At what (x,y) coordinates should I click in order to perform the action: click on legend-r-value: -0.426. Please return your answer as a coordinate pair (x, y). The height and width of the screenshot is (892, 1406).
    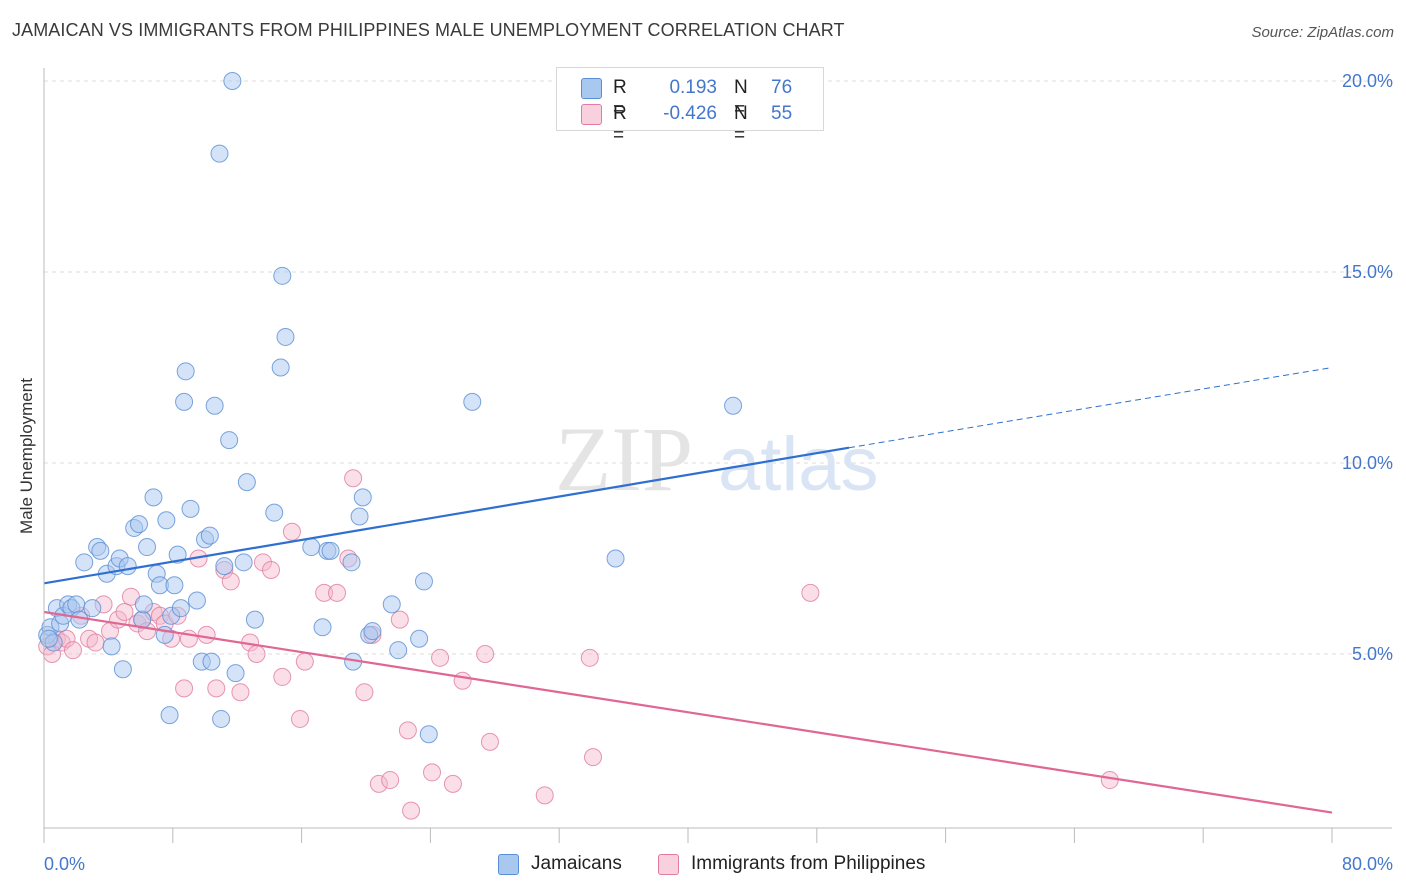
    Looking at the image, I should click on (690, 113).